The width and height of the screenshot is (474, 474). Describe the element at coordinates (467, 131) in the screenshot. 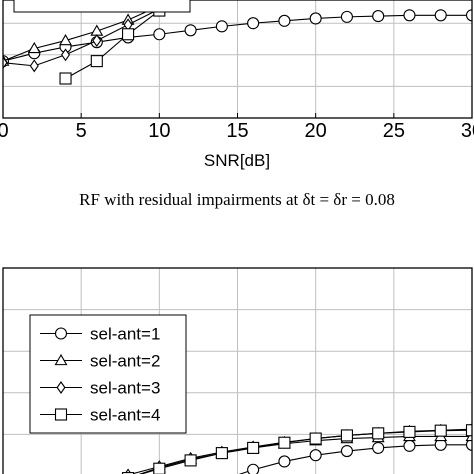

I see `top-x-tick-label: 30` at that location.